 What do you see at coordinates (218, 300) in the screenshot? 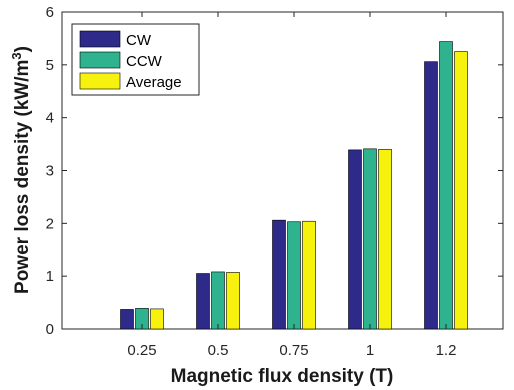
I see `bar-ccw-0.5` at bounding box center [218, 300].